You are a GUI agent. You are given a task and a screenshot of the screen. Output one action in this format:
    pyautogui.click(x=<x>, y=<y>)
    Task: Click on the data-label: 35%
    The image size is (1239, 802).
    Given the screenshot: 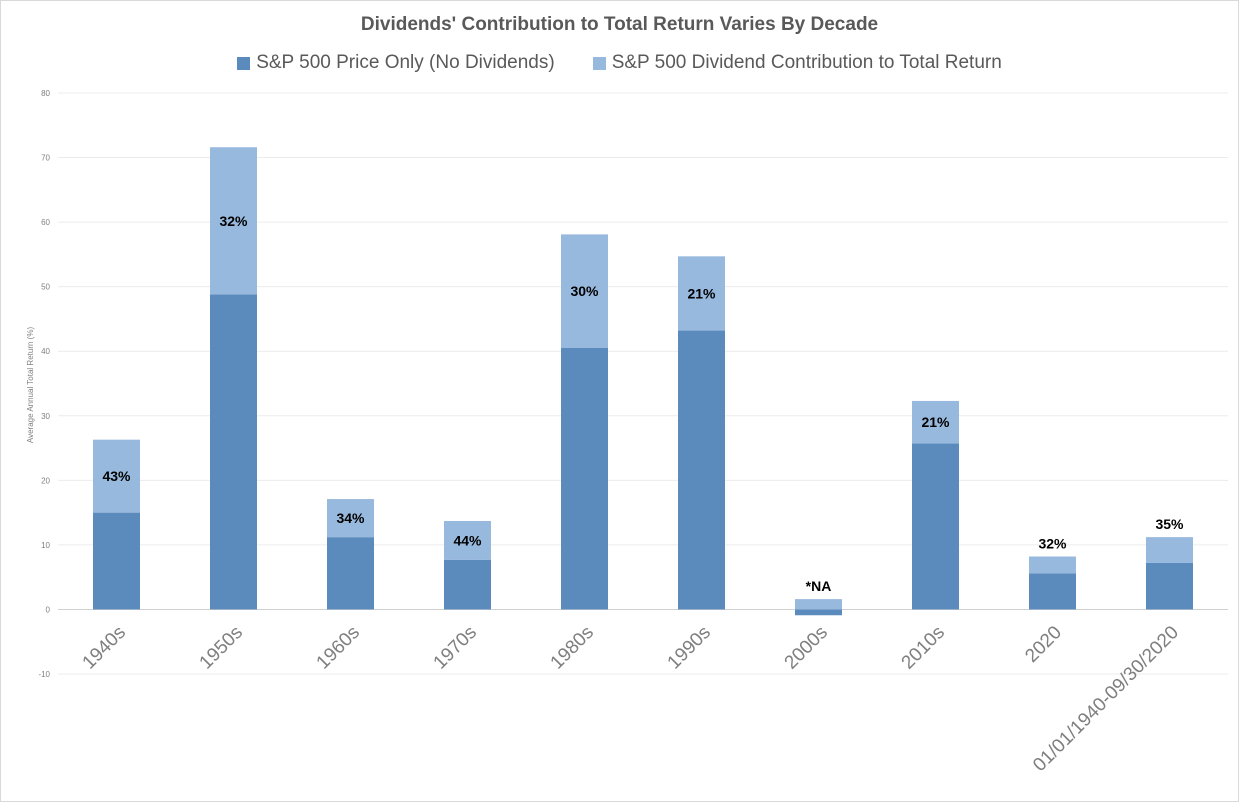 What is the action you would take?
    pyautogui.click(x=1169, y=524)
    